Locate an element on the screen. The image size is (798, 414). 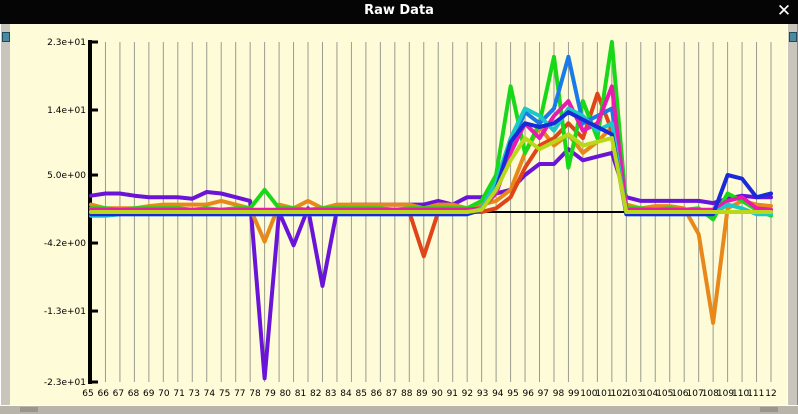
x-tick-label: 92 is located at coordinates (467, 394).